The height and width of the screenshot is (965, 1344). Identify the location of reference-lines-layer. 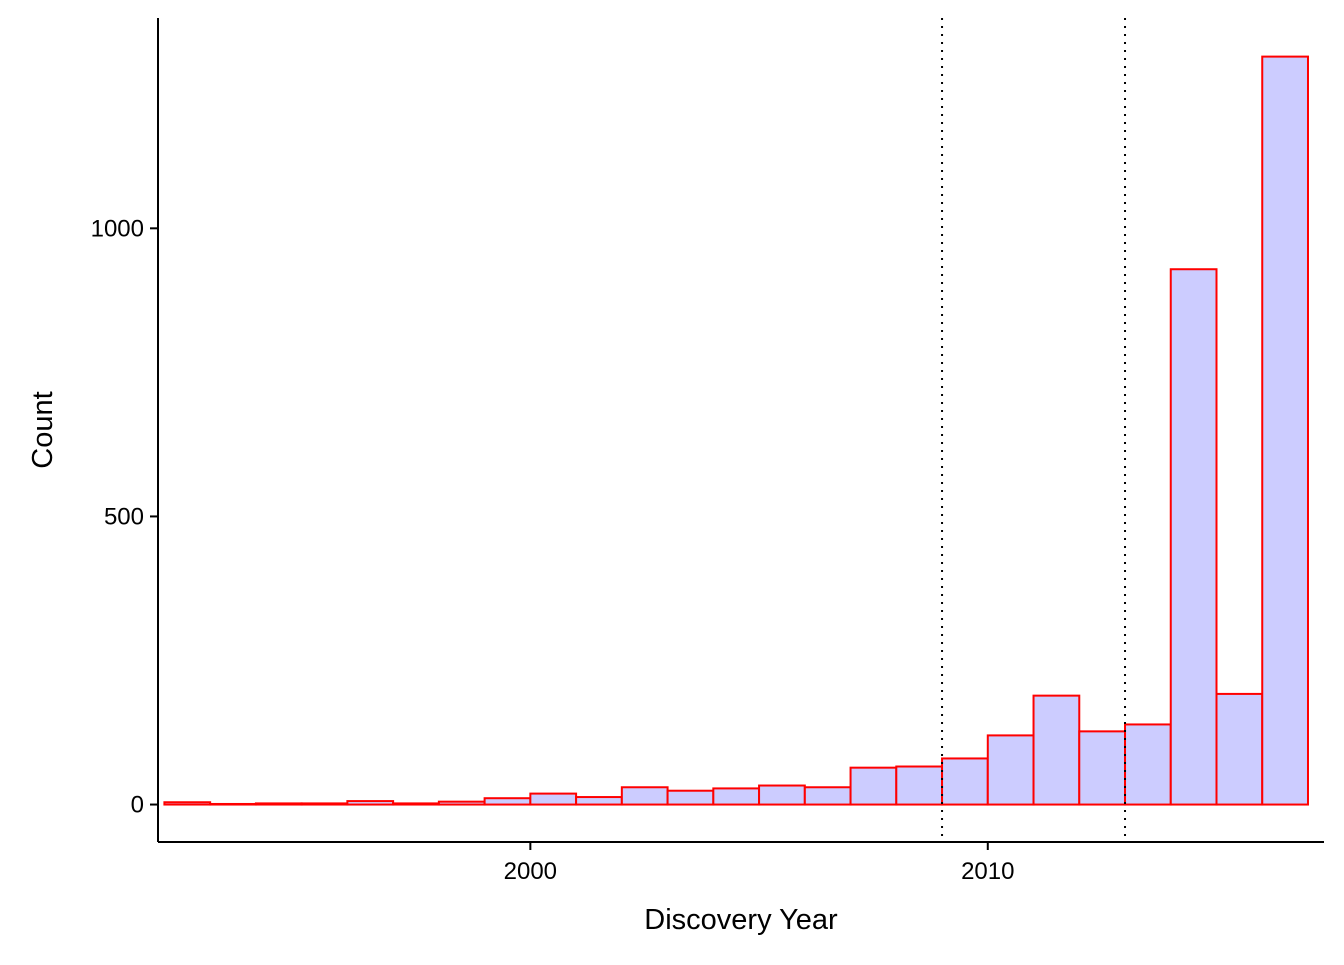
(1034, 430).